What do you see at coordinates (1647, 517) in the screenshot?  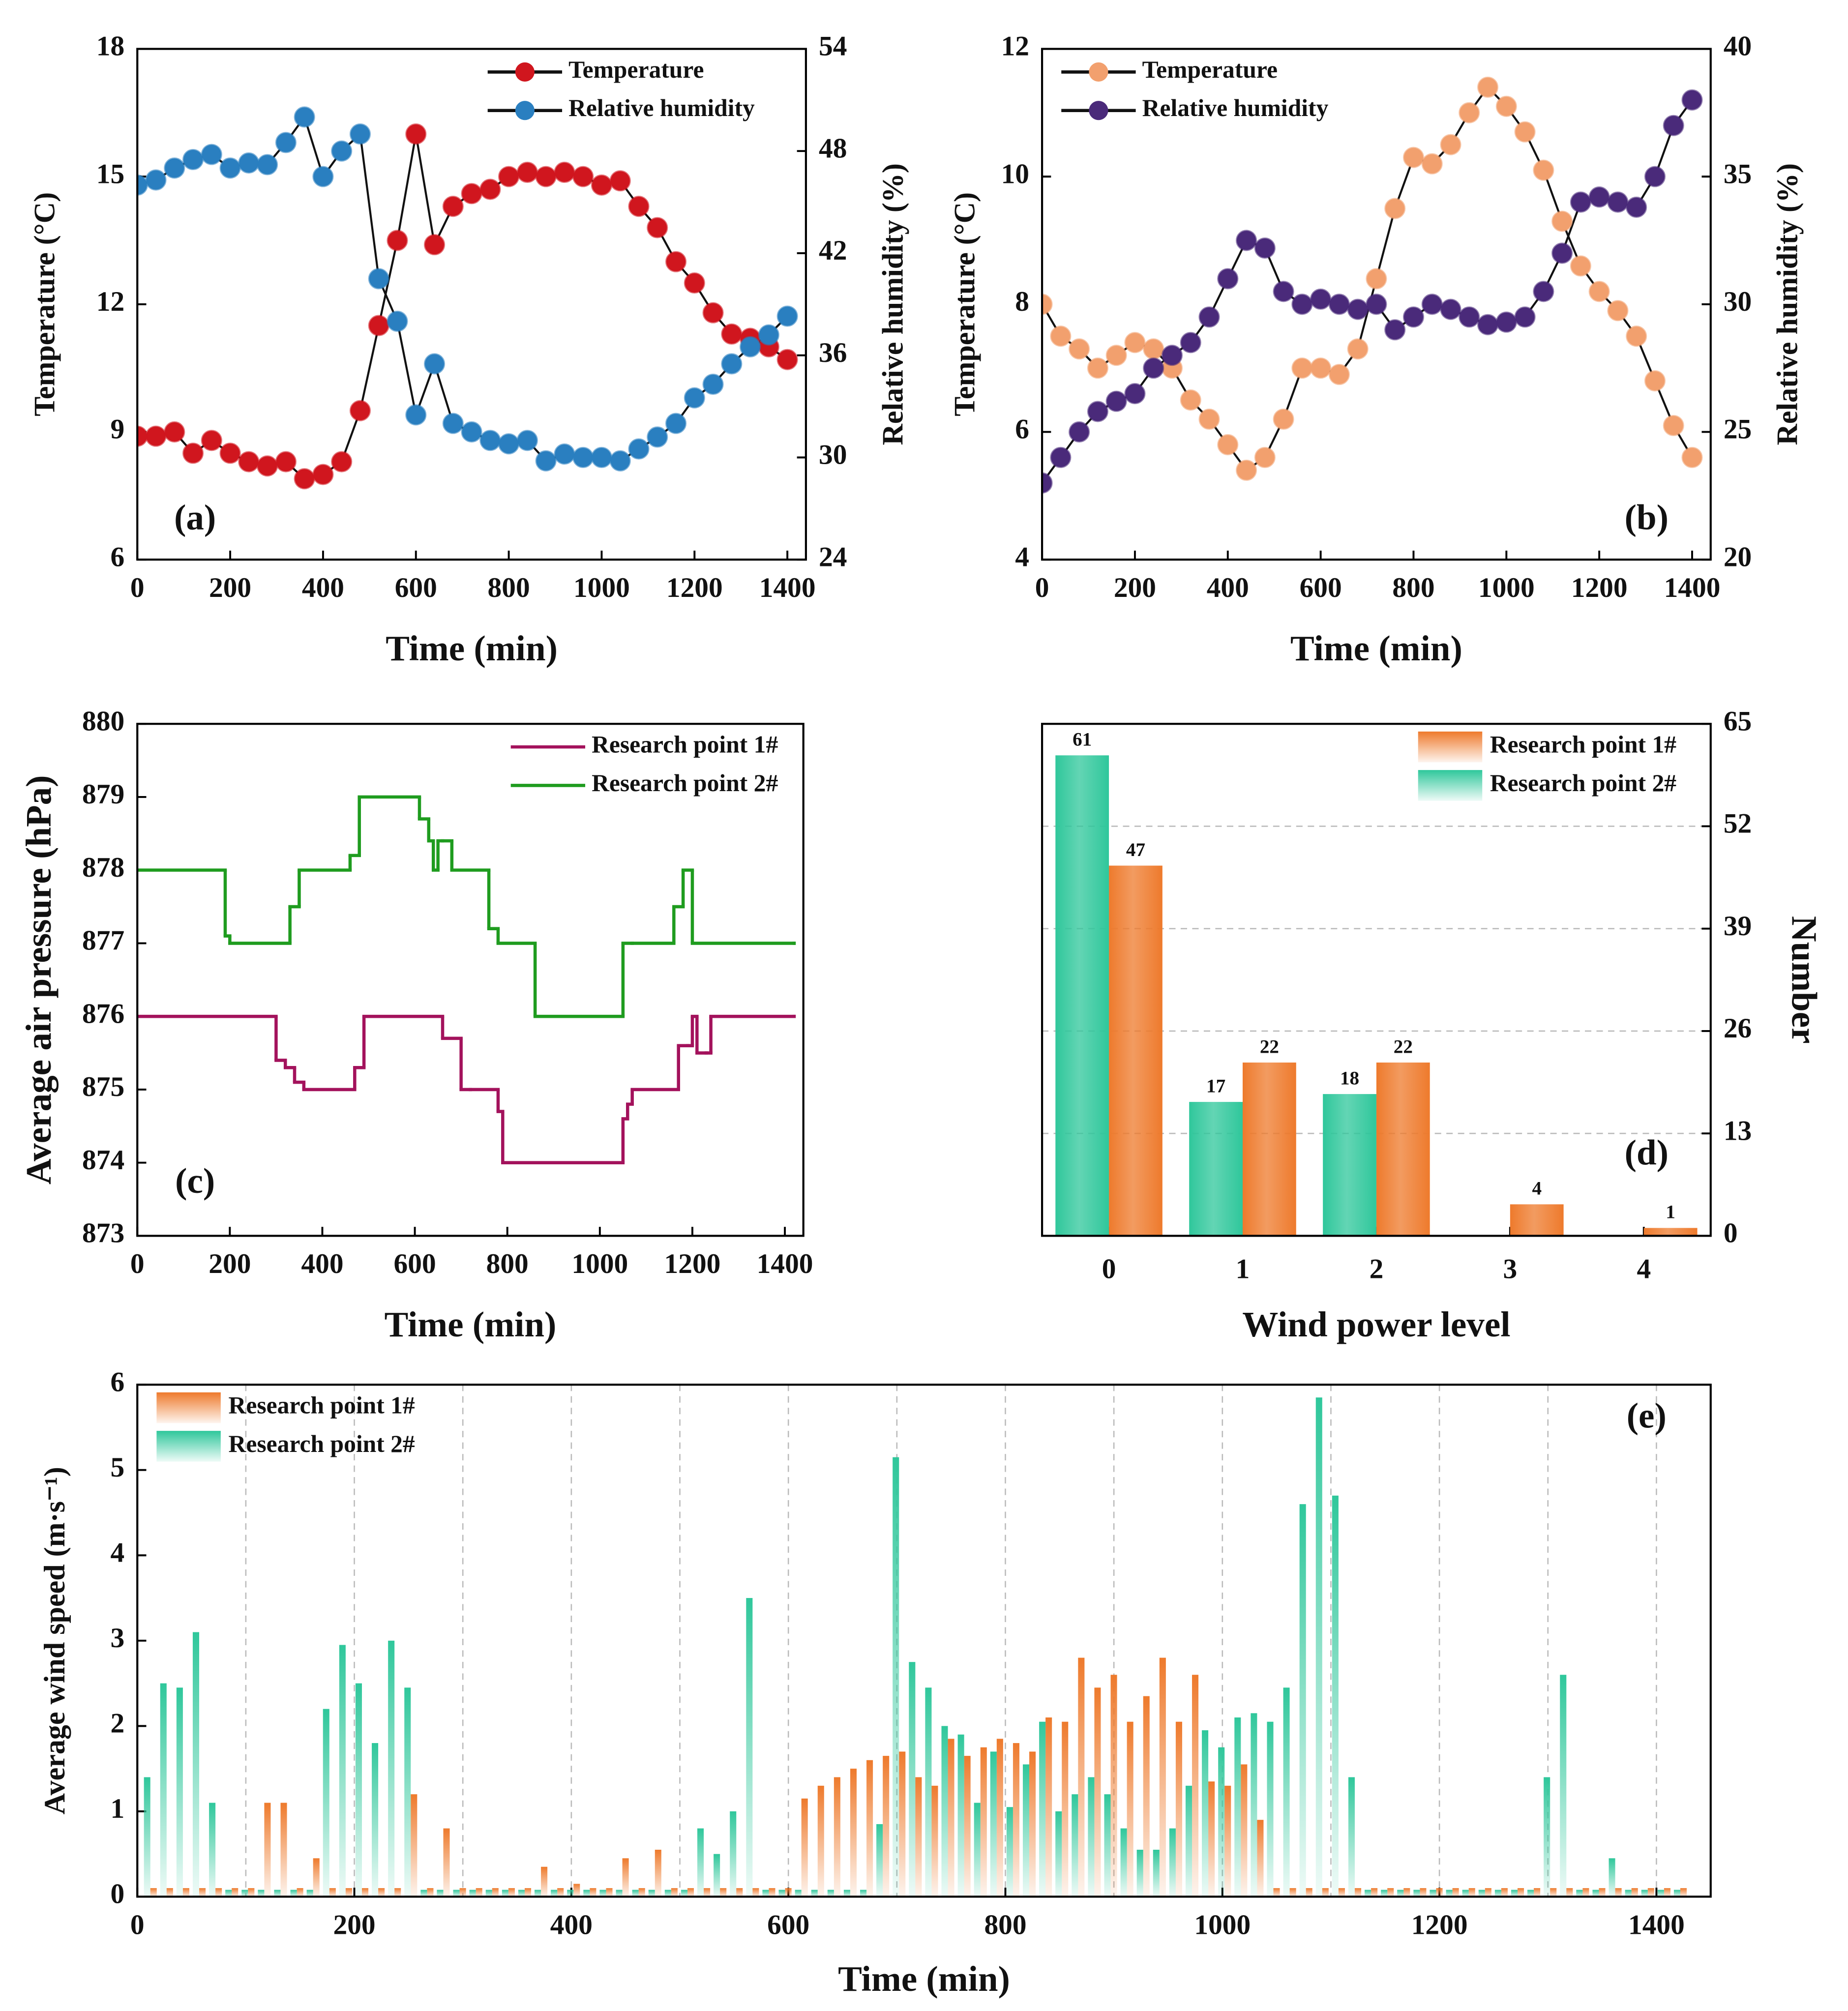 I see `panel-label: (b)` at bounding box center [1647, 517].